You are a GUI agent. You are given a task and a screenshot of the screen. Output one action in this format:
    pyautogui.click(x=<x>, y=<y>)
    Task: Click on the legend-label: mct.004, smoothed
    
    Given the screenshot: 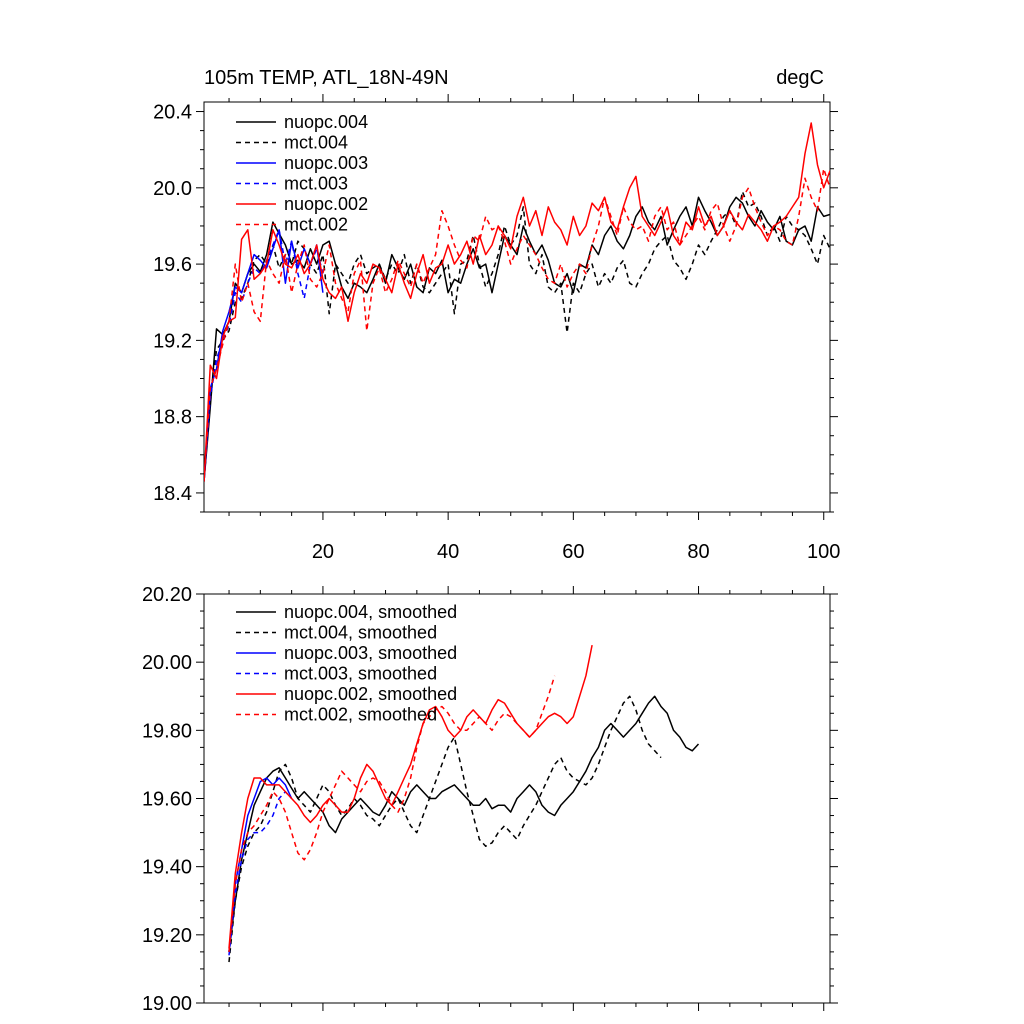 What is the action you would take?
    pyautogui.click(x=360, y=633)
    